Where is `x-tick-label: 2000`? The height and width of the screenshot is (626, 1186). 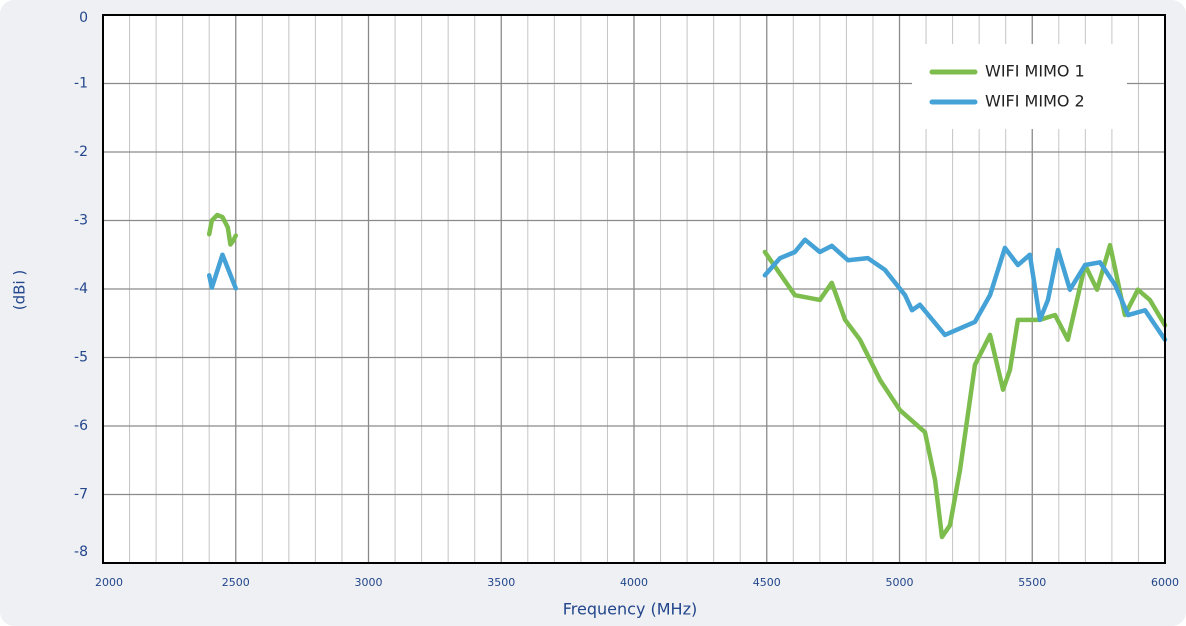
x-tick-label: 2000 is located at coordinates (109, 582).